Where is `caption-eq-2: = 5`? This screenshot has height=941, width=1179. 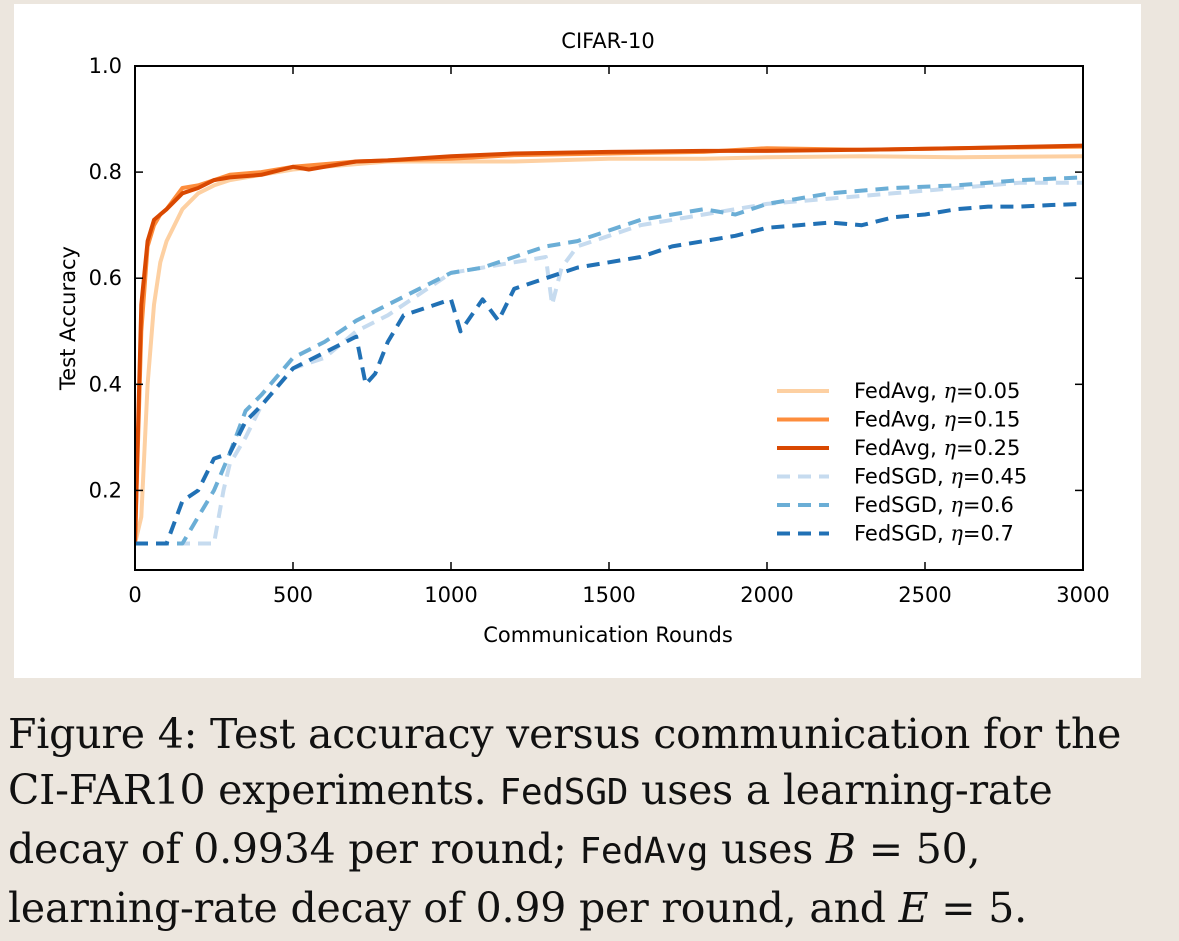
caption-eq-2: = 5 is located at coordinates (978, 908).